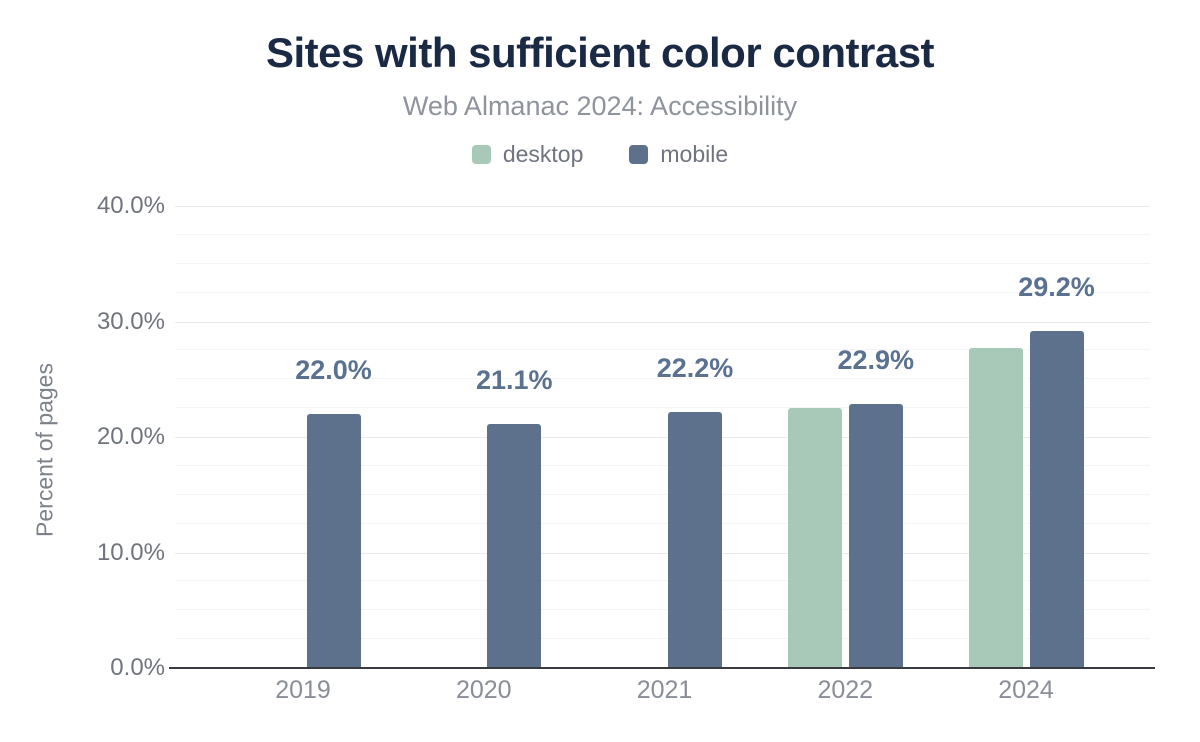 This screenshot has width=1200, height=742. I want to click on legend-swatch-desktop, so click(481, 154).